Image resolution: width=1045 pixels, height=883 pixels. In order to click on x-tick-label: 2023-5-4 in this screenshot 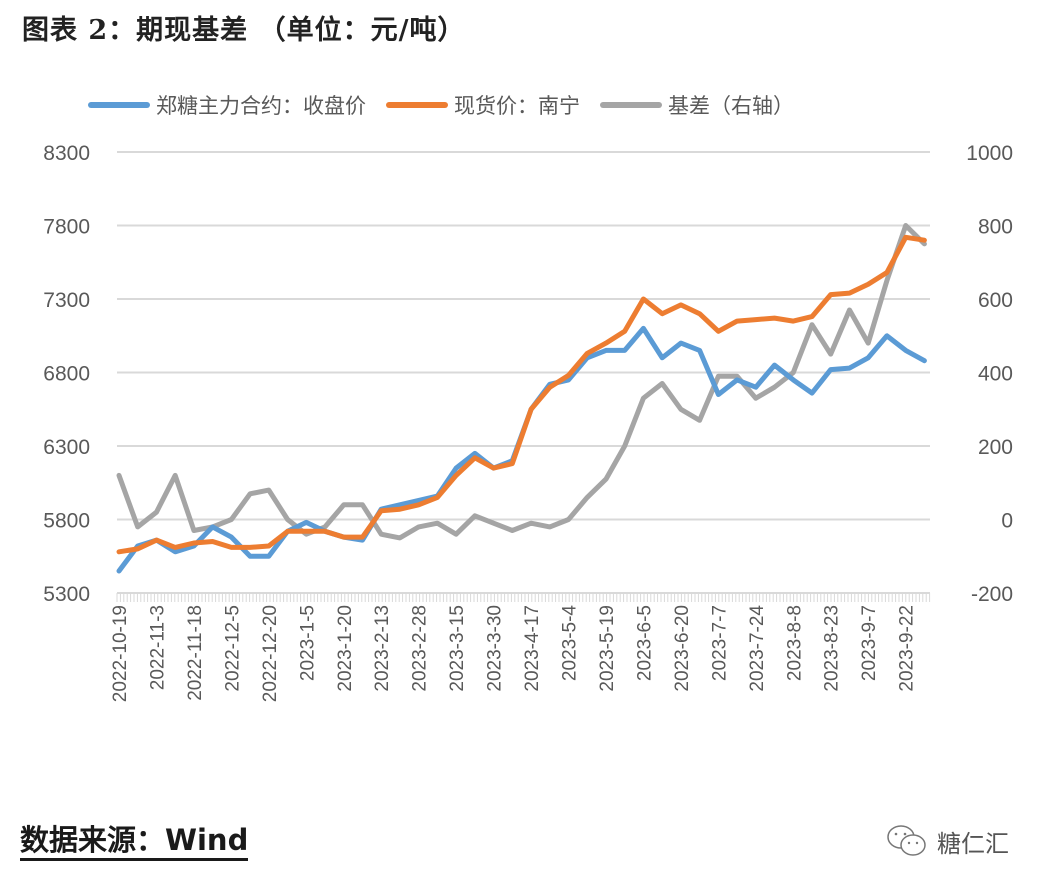, I will do `click(570, 643)`.